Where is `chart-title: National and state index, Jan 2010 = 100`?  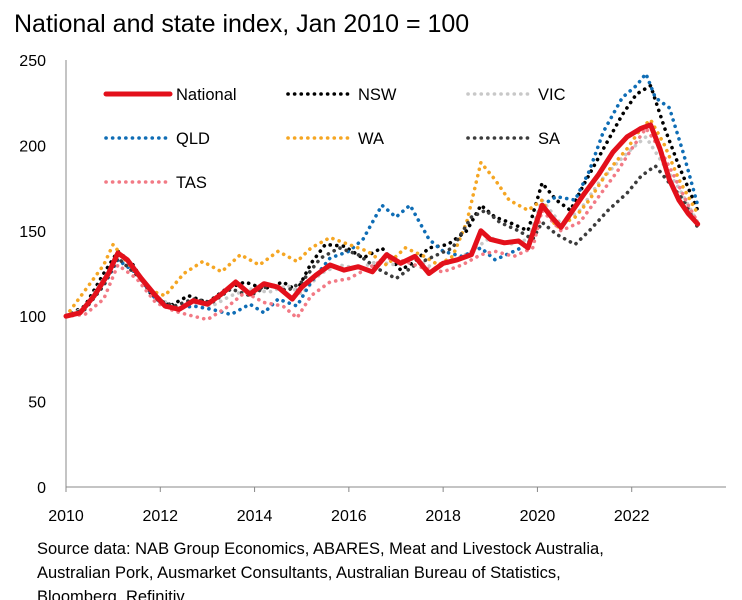 chart-title: National and state index, Jan 2010 = 100 is located at coordinates (242, 24).